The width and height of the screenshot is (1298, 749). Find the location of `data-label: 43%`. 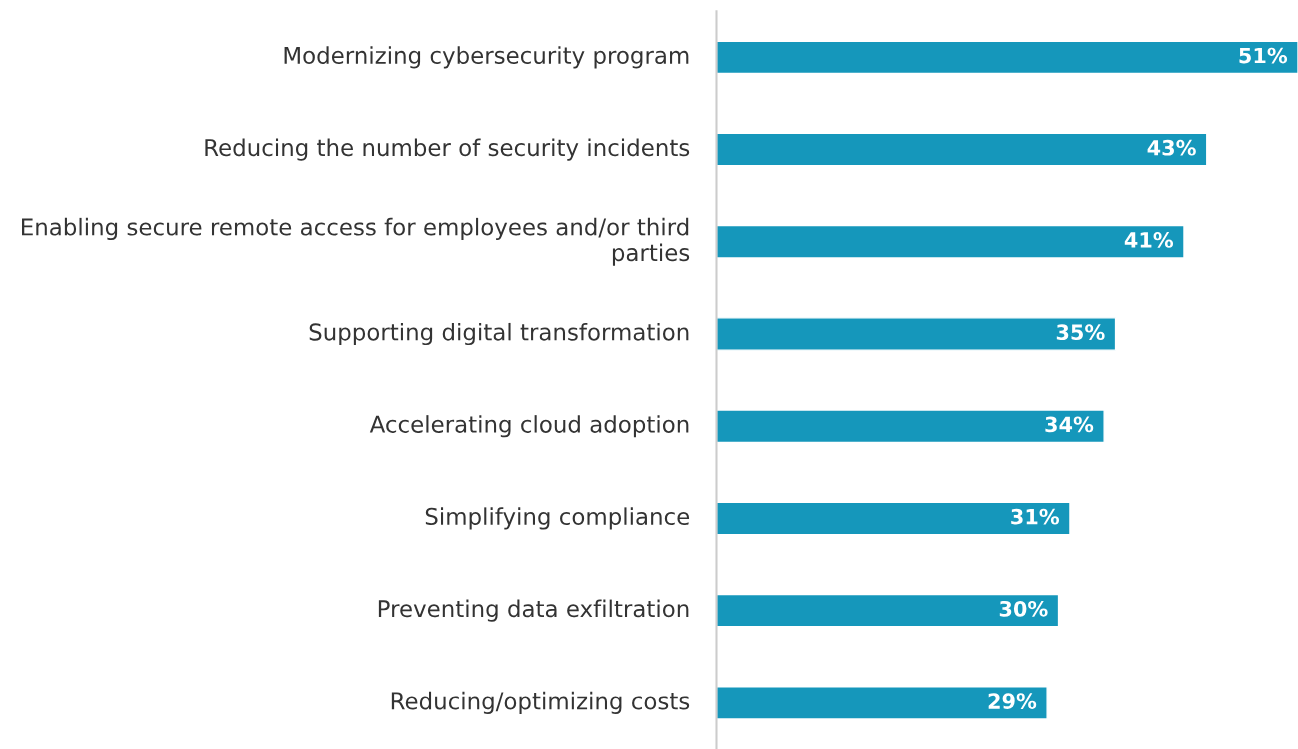

data-label: 43% is located at coordinates (1171, 147).